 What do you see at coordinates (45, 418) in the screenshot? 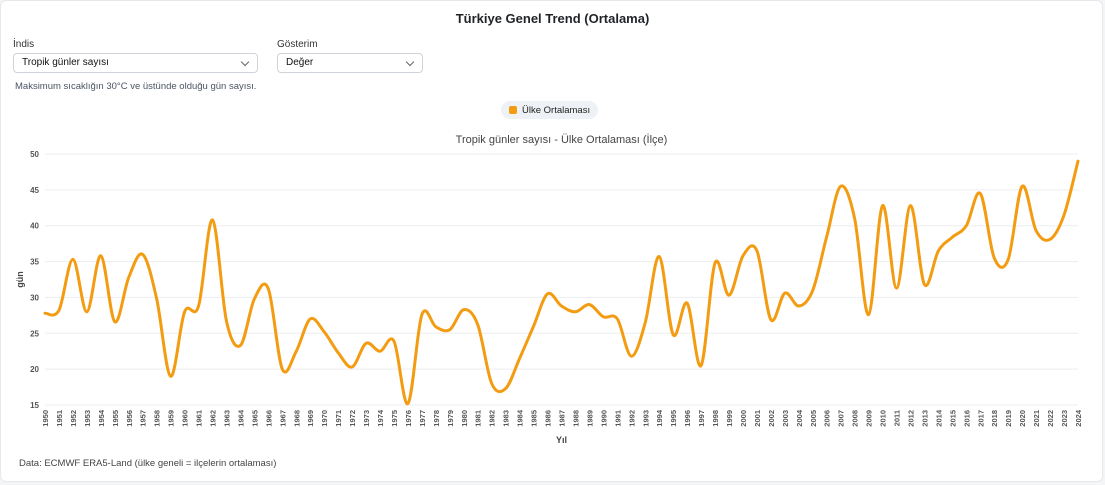
I see `x-tick-label: 1950` at bounding box center [45, 418].